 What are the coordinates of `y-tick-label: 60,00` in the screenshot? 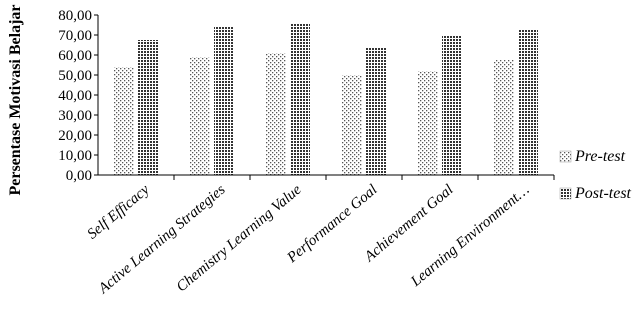 It's located at (75, 56).